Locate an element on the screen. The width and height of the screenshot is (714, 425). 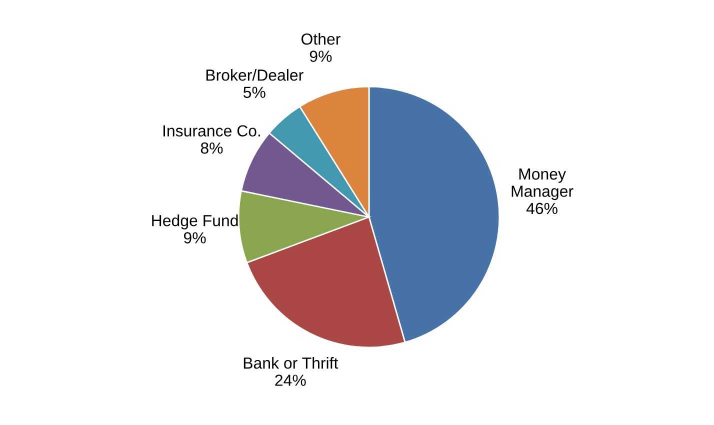
slice-label: Broker/Dealer is located at coordinates (255, 75).